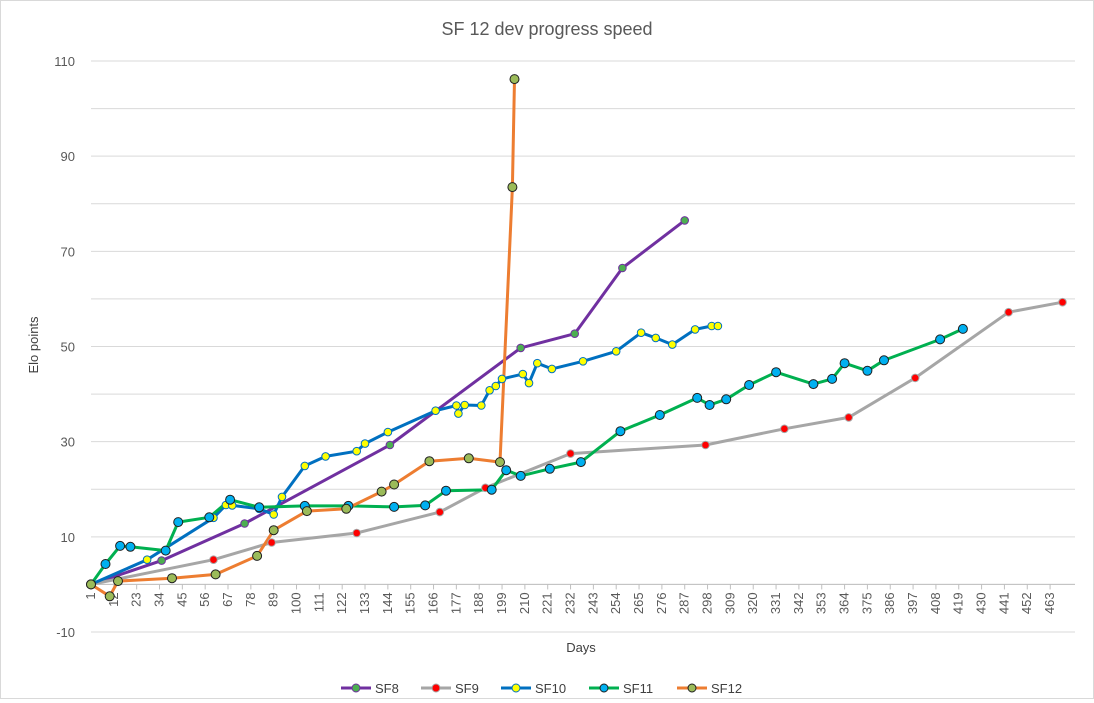 This screenshot has width=1094, height=703. What do you see at coordinates (1026, 603) in the screenshot?
I see `x-tick-label: 452` at bounding box center [1026, 603].